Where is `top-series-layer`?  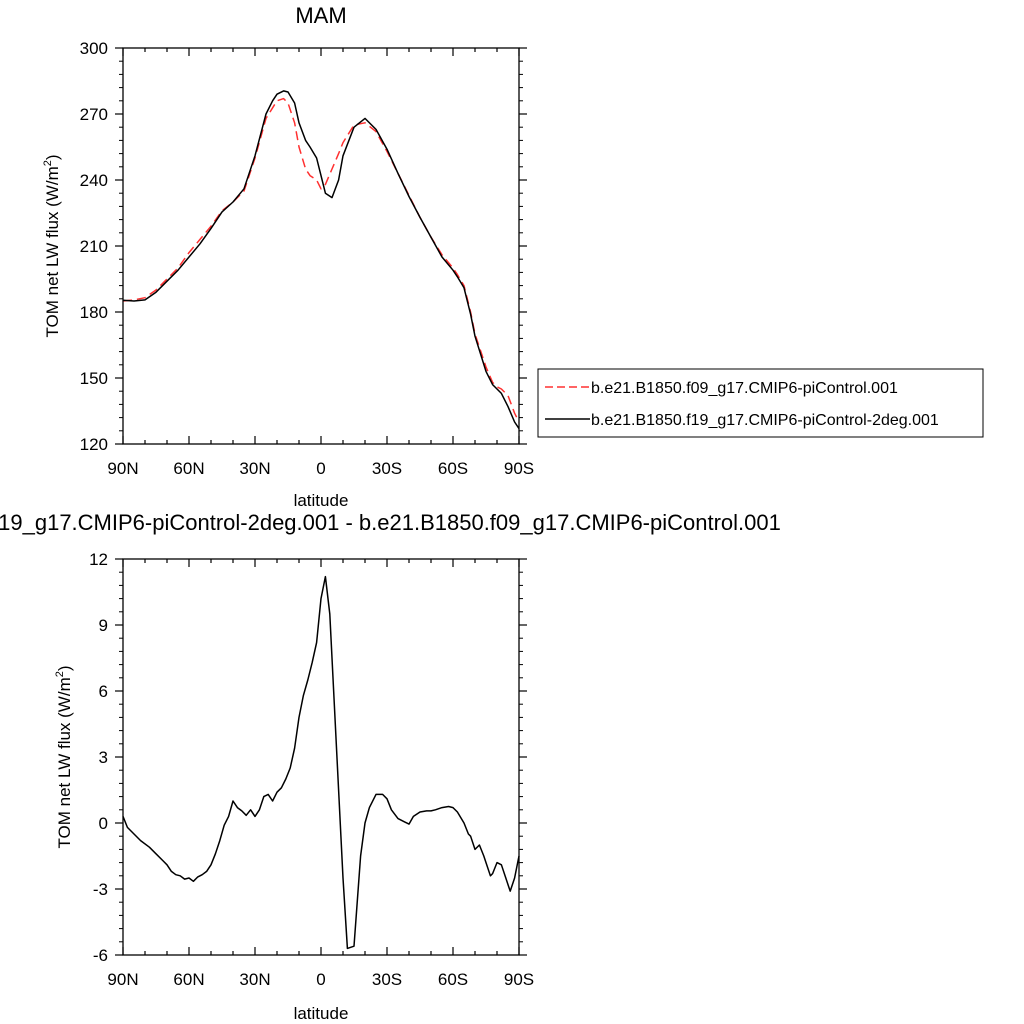
top-series-layer is located at coordinates (321, 260).